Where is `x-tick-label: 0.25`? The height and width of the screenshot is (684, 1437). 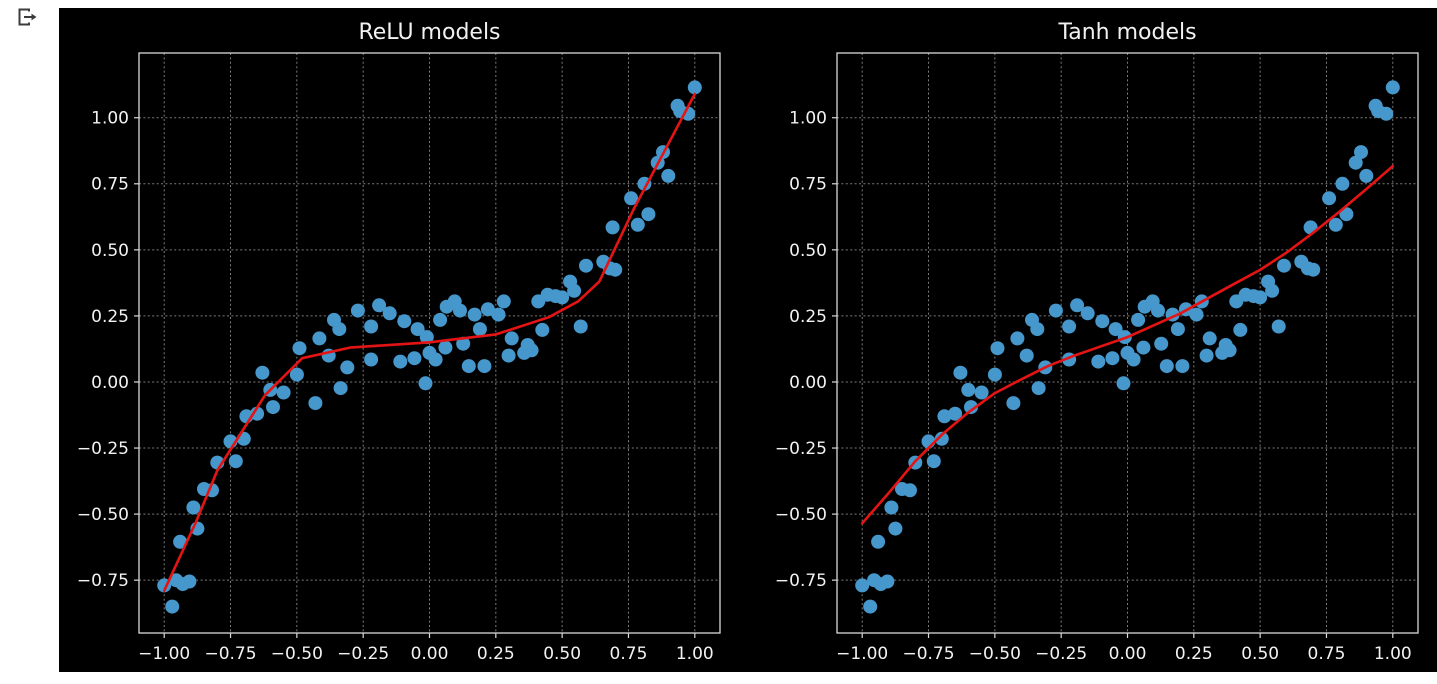
x-tick-label: 0.25 is located at coordinates (1194, 654).